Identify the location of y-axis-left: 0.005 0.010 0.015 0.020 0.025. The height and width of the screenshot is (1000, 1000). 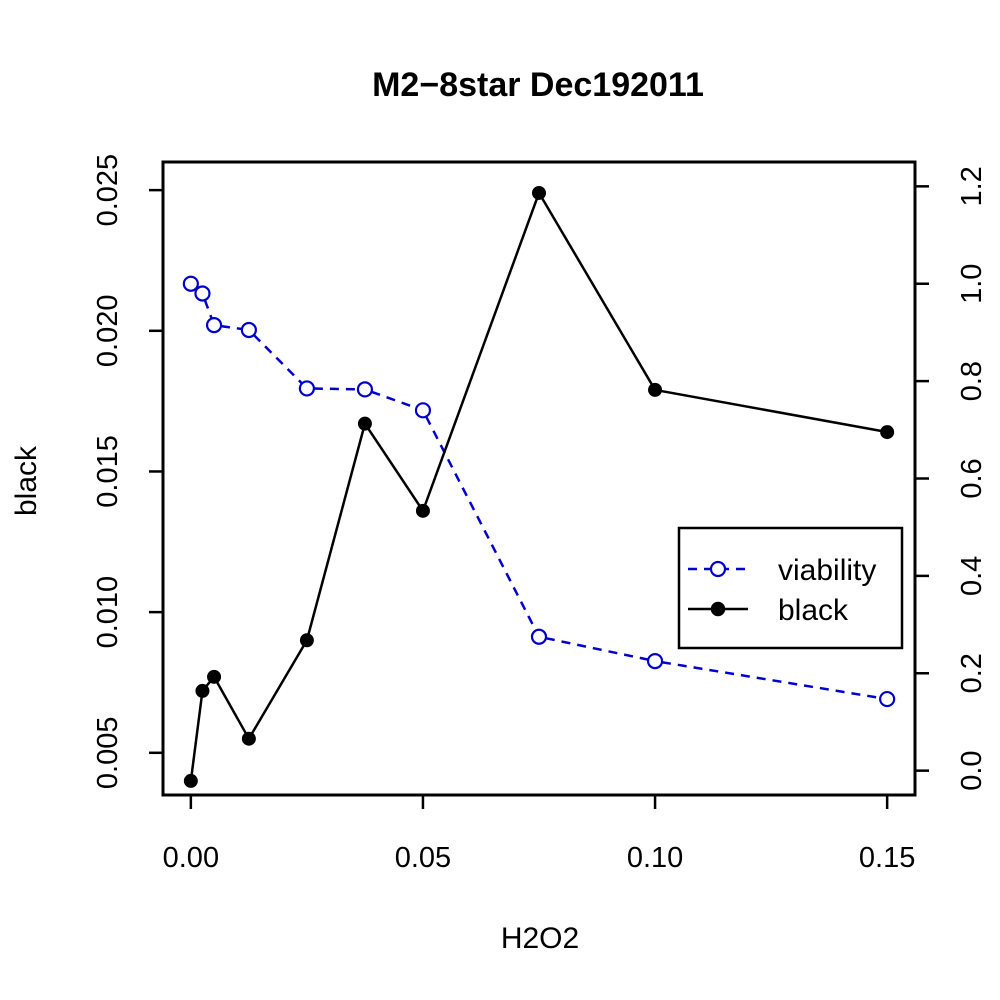
(127, 471).